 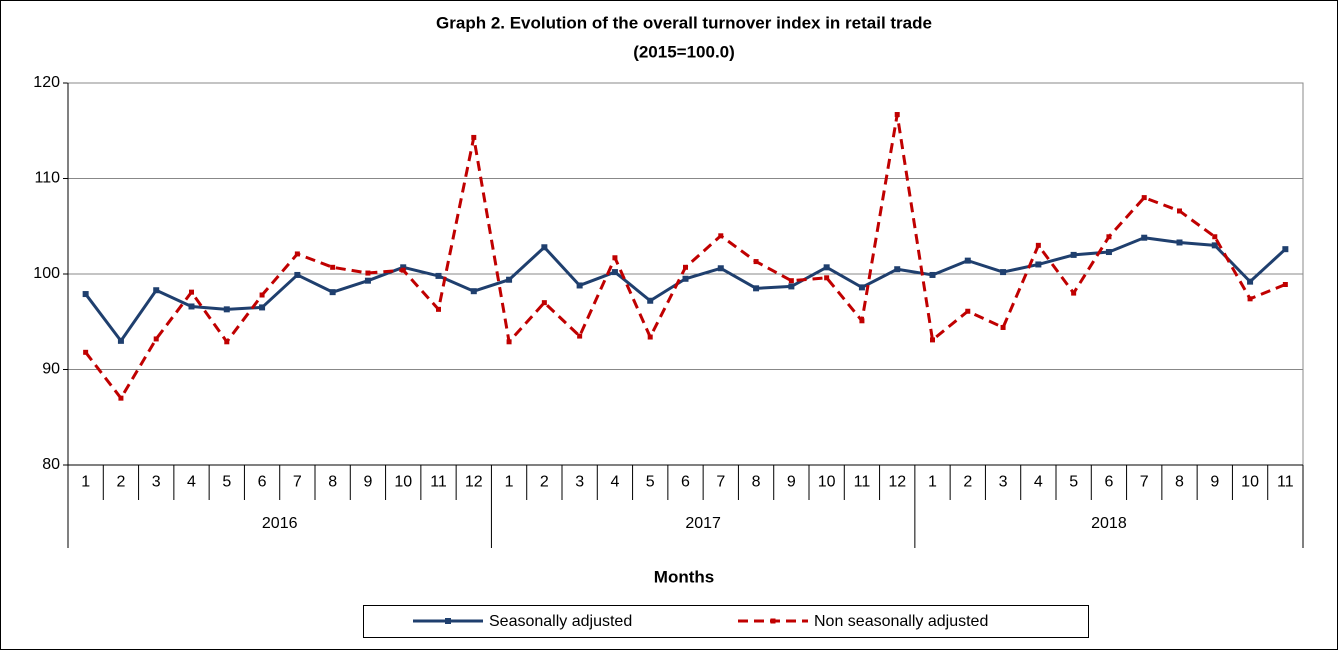 I want to click on x-group-label: 2017, so click(x=703, y=523).